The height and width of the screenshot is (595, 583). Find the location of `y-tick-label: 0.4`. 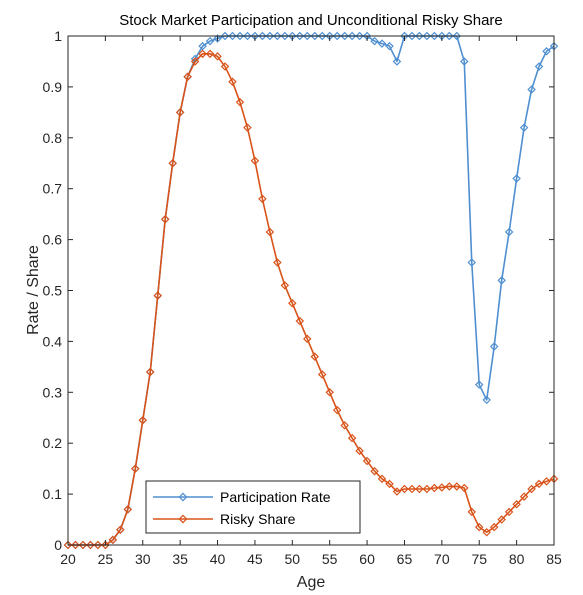

y-tick-label: 0.4 is located at coordinates (53, 341).